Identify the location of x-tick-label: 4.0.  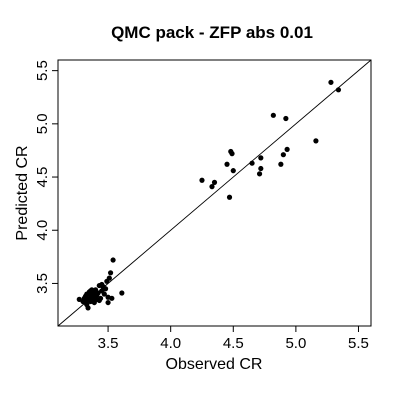
(170, 343).